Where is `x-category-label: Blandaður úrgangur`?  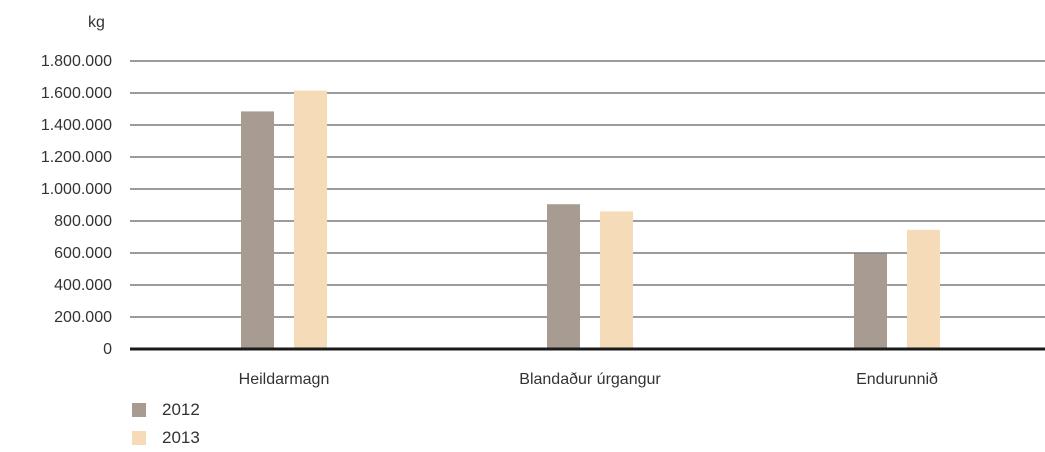
x-category-label: Blandaður úrgangur is located at coordinates (590, 379).